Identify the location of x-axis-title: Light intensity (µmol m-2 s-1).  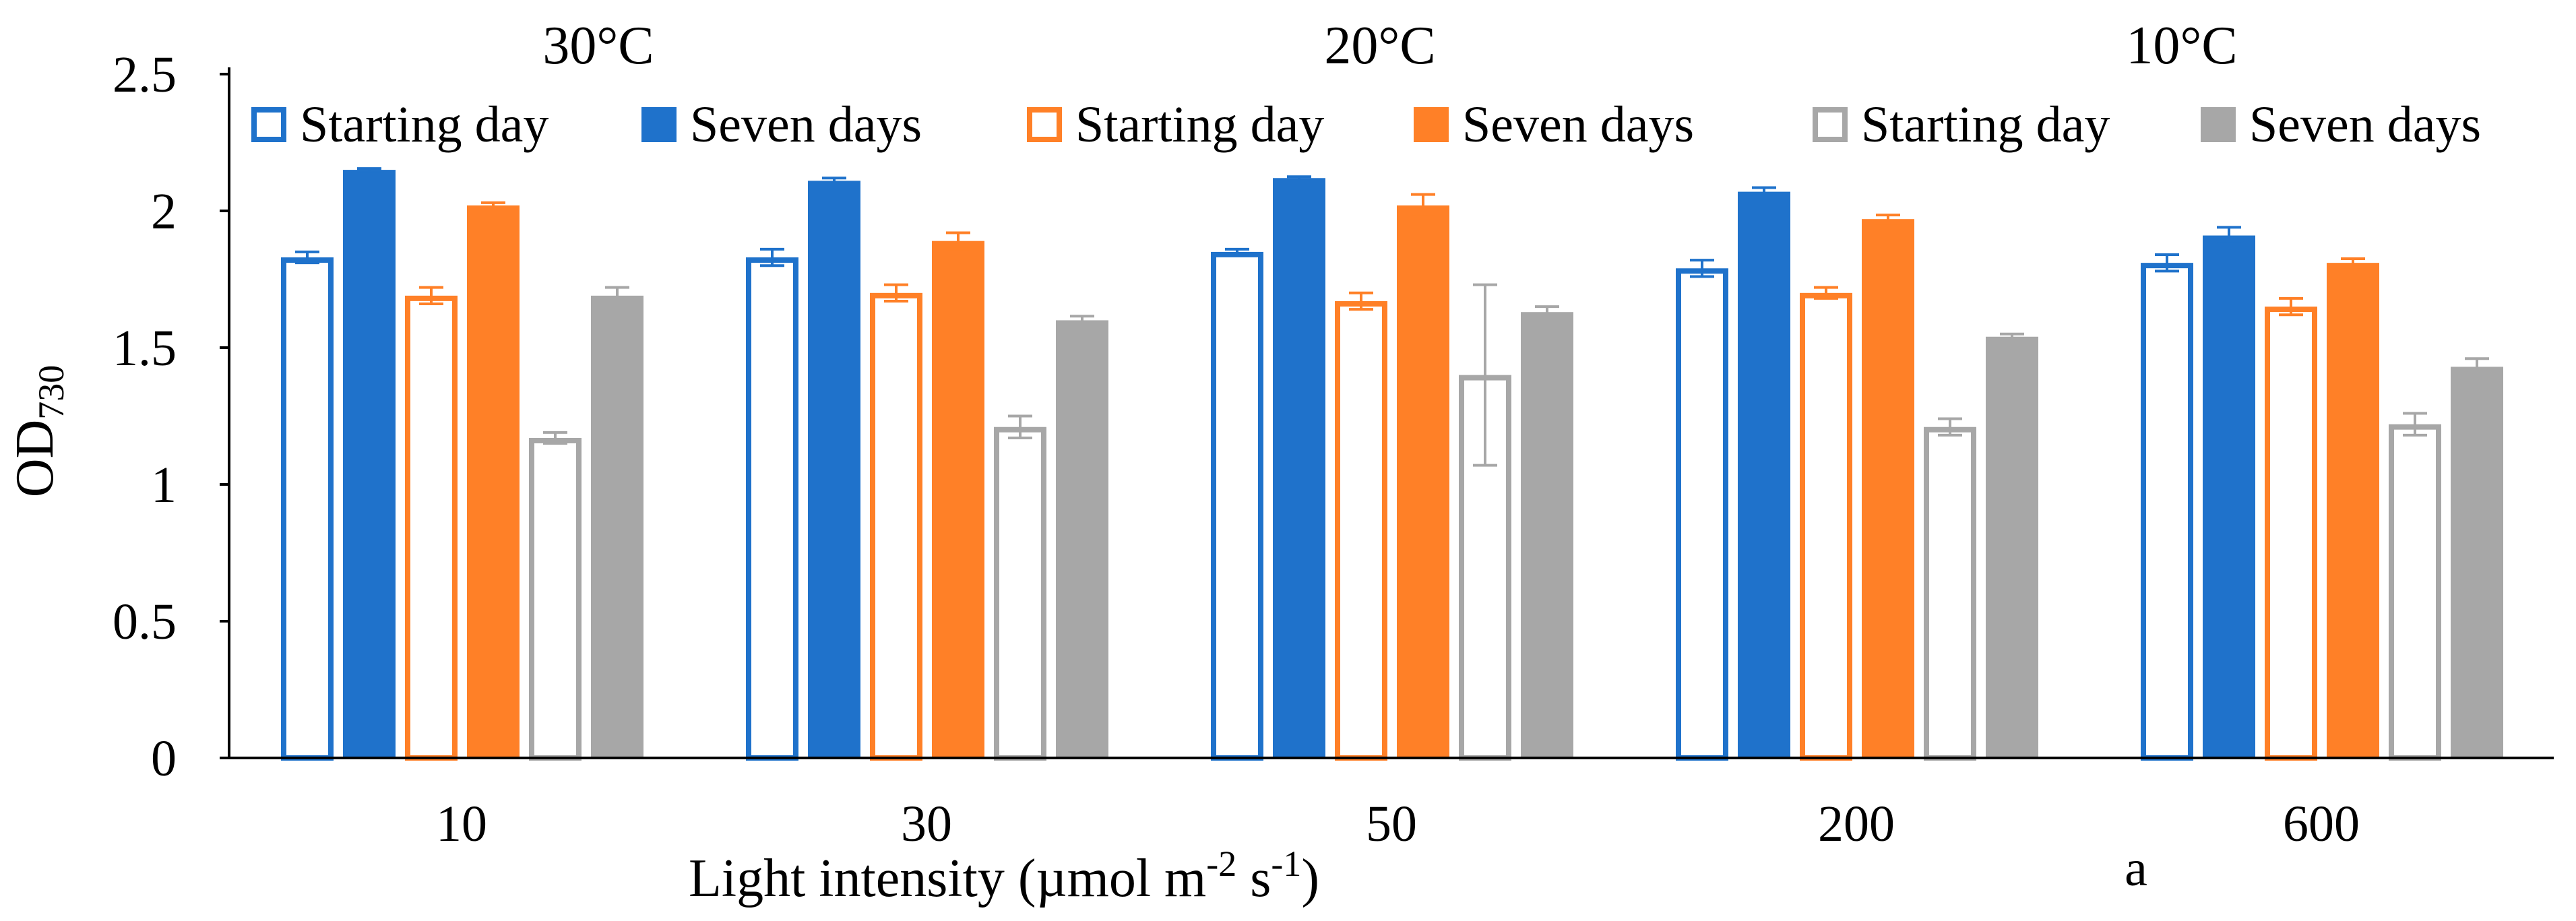
(1004, 876).